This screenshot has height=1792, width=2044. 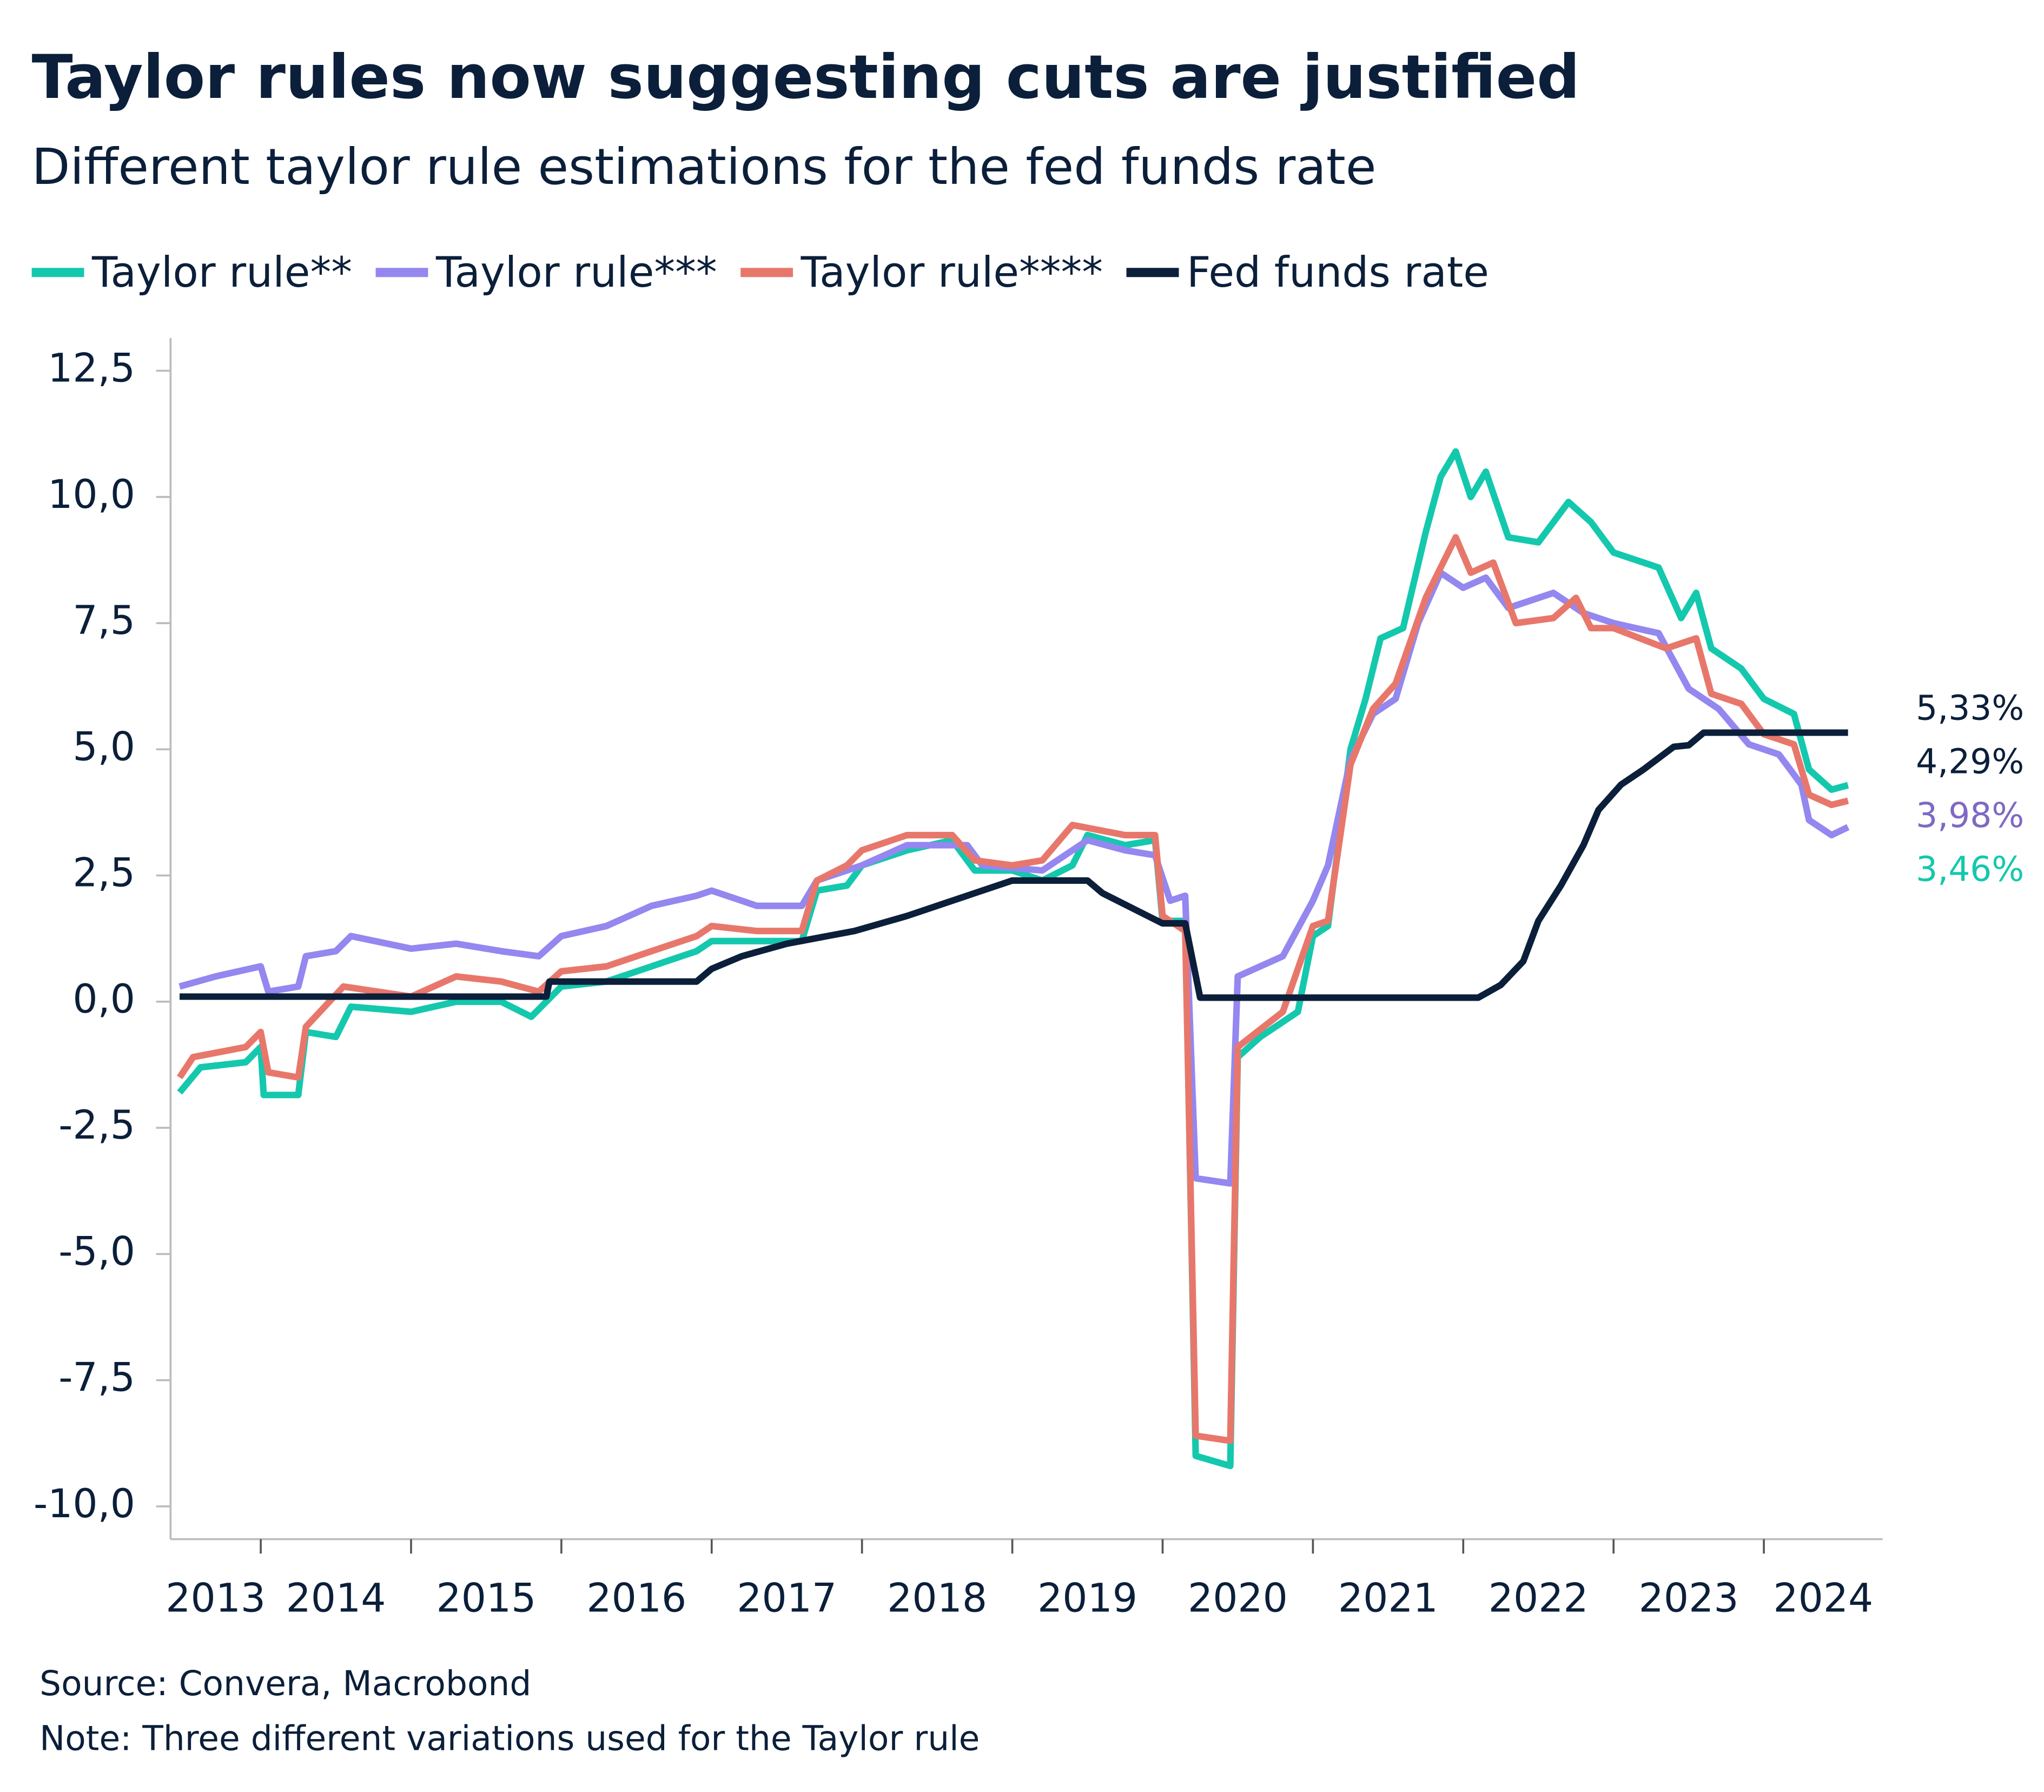 I want to click on x-tick-label: 2019, so click(x=1087, y=1598).